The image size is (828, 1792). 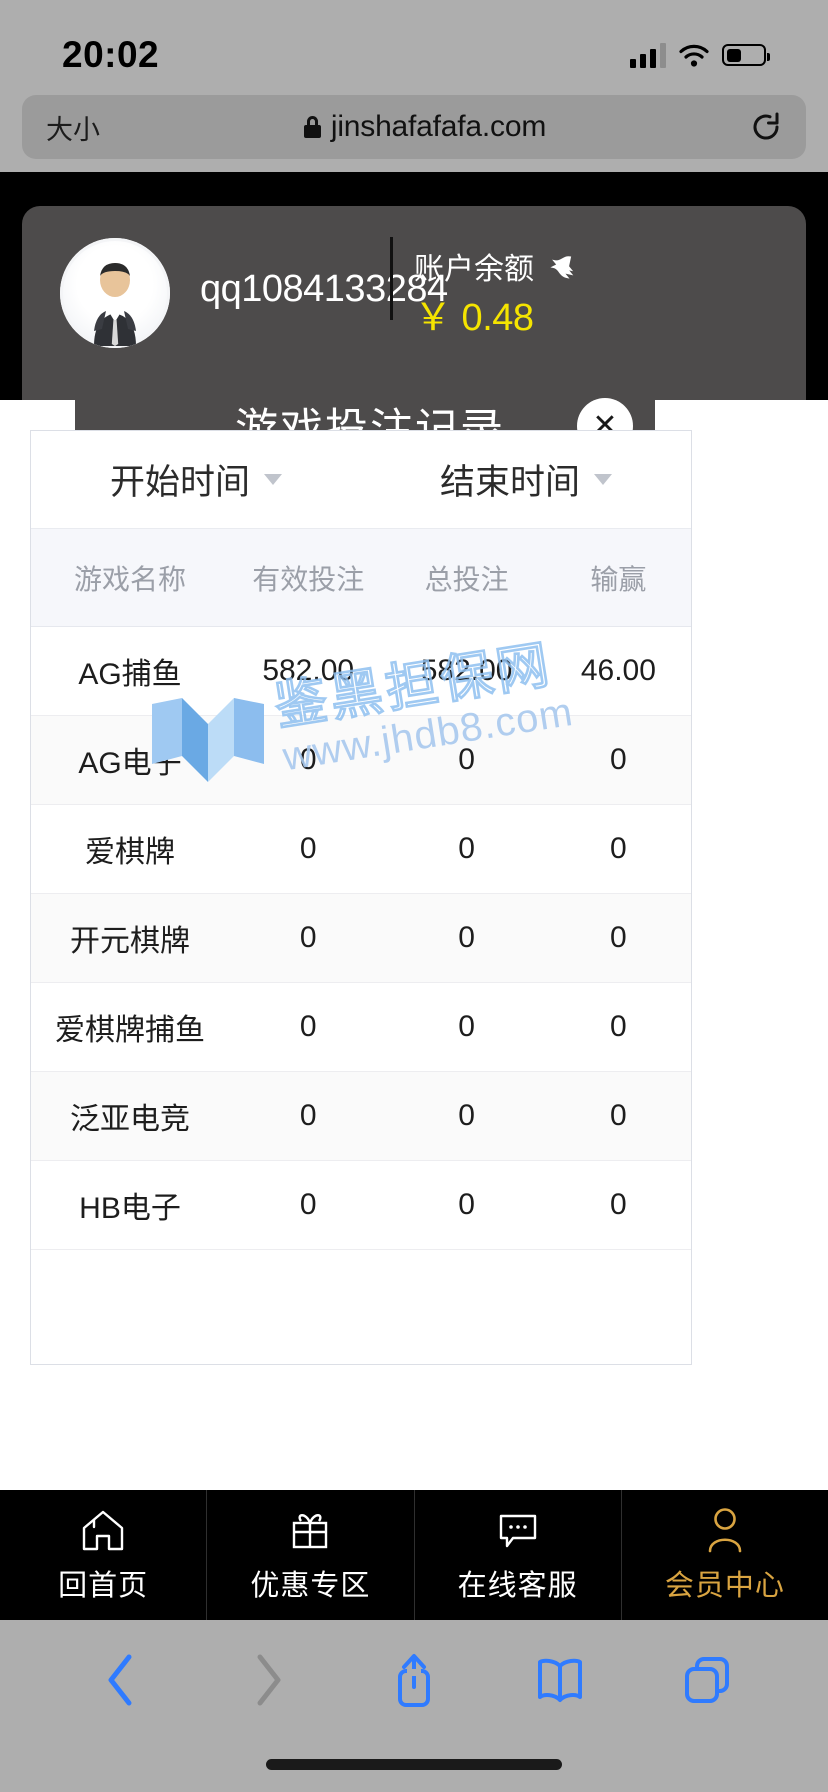 I want to click on username-label: qq1084133284, so click(x=324, y=289).